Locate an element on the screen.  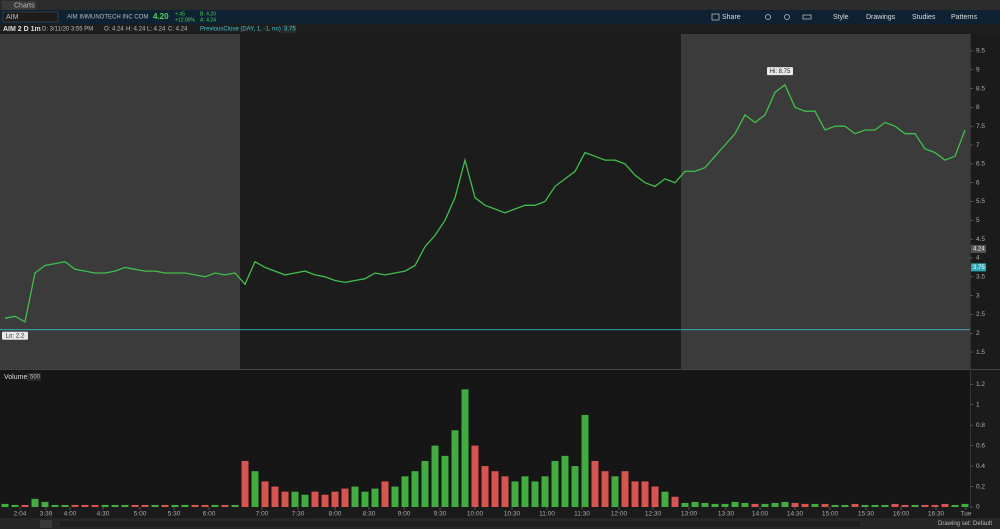
y-tick-label: 6 is located at coordinates (978, 182).